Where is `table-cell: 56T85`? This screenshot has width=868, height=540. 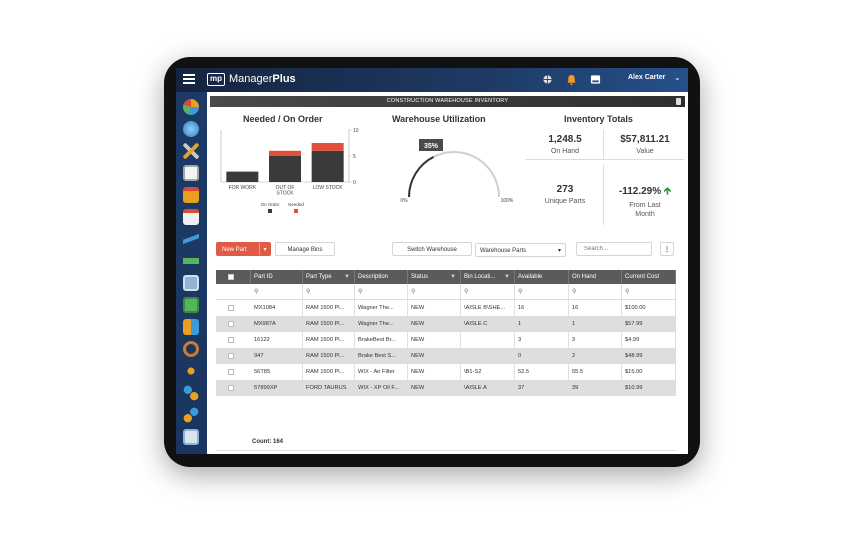 table-cell: 56T85 is located at coordinates (277, 372).